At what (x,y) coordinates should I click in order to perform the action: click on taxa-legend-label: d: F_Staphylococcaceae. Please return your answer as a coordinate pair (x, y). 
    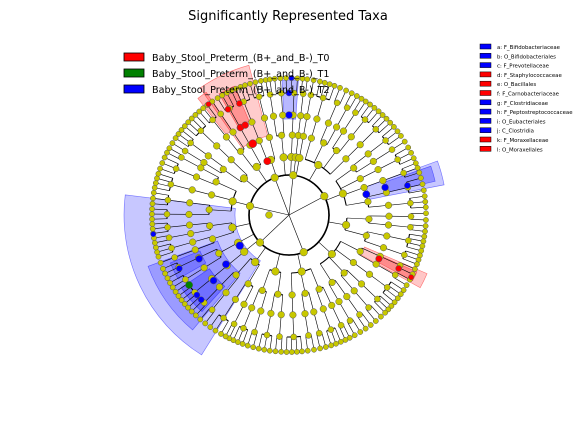
    Looking at the image, I should click on (529, 76).